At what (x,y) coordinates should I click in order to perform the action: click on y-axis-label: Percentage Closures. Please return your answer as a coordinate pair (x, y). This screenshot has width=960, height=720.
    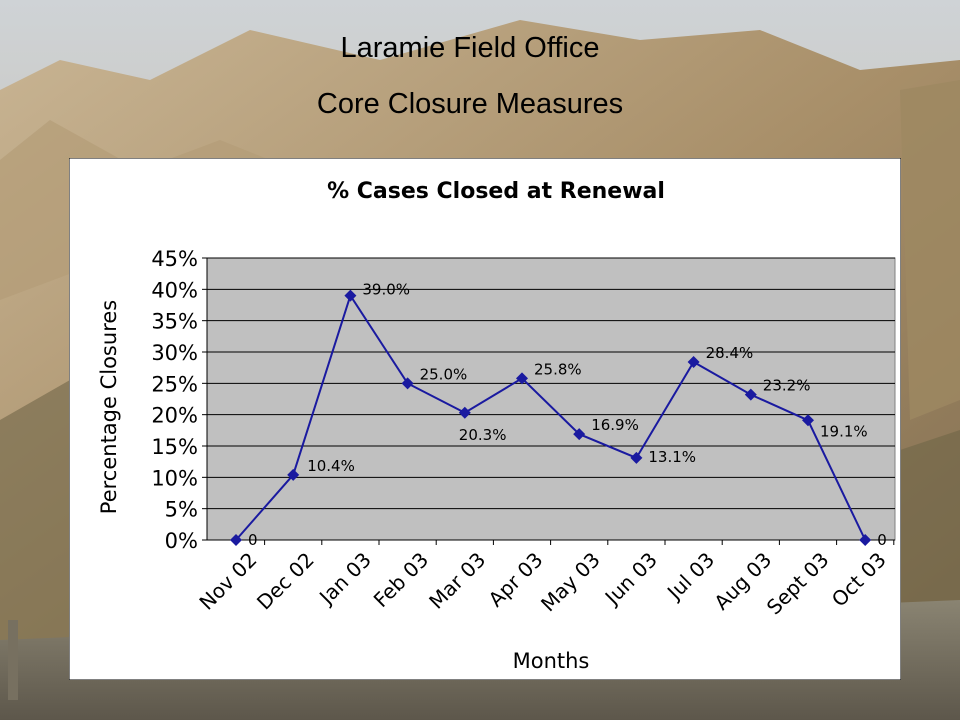
    Looking at the image, I should click on (109, 407).